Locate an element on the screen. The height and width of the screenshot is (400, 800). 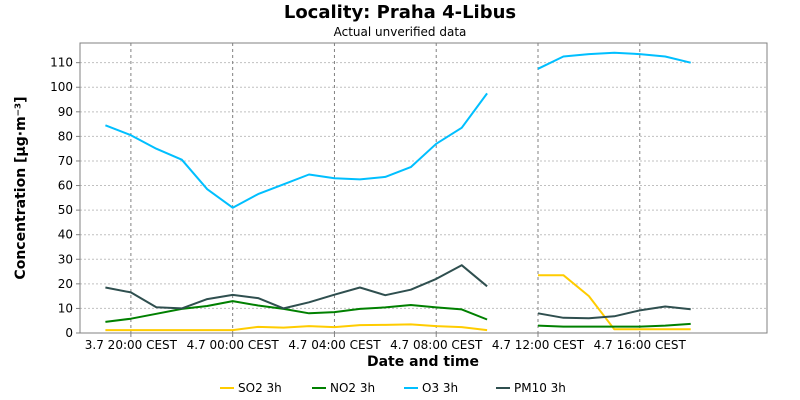
x-tick-label: 4.7 12:00 CEST is located at coordinates (538, 345).